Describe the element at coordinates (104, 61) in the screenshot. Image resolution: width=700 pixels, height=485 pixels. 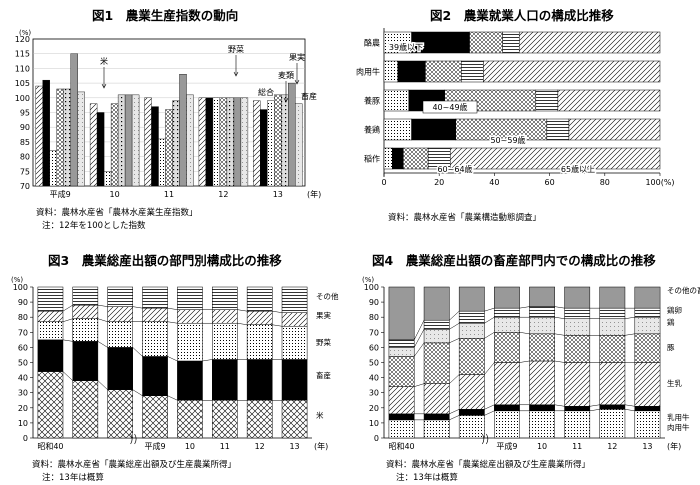
I see `fig1-annotation-label: 米` at that location.